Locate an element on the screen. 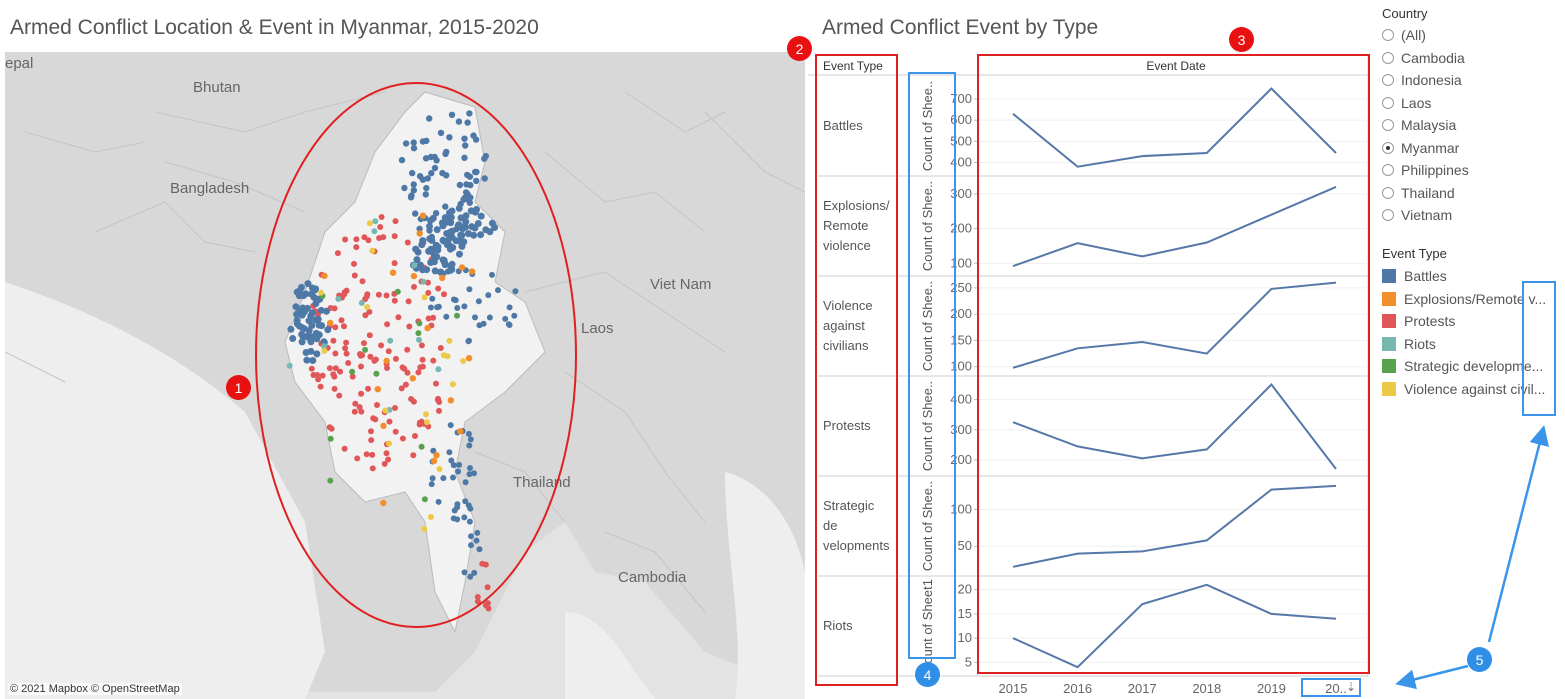 This screenshot has width=1565, height=699. row-label-line: Riots is located at coordinates (838, 625).